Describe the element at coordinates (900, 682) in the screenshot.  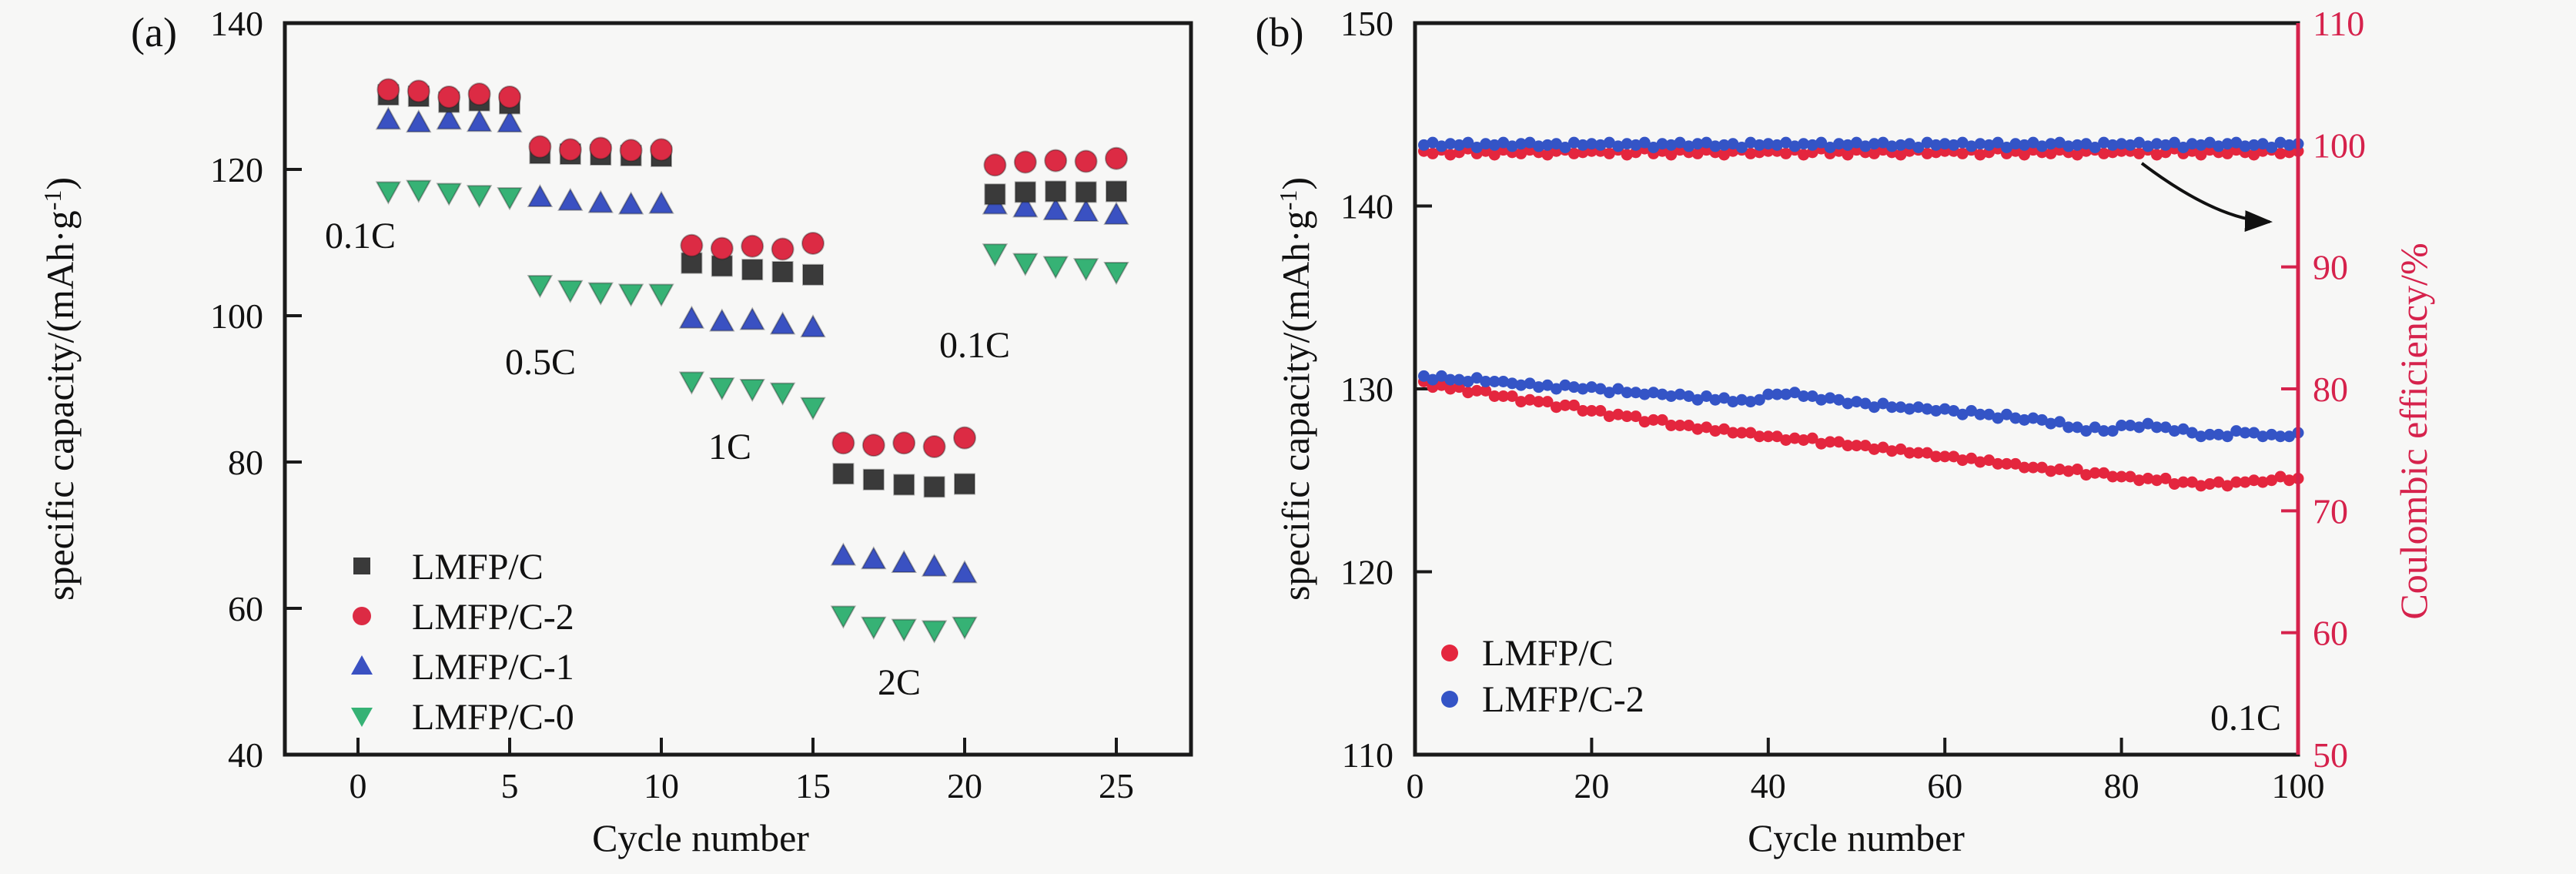
I see `rate-annotation-2c: 2C` at that location.